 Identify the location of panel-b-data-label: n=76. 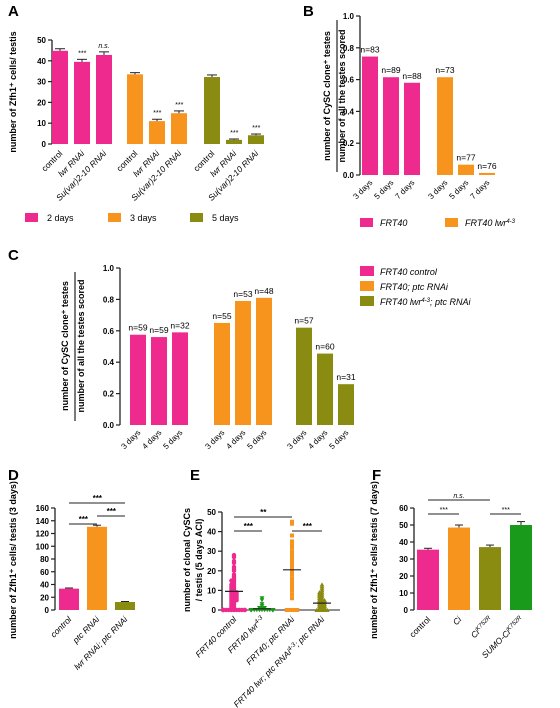
(486, 166).